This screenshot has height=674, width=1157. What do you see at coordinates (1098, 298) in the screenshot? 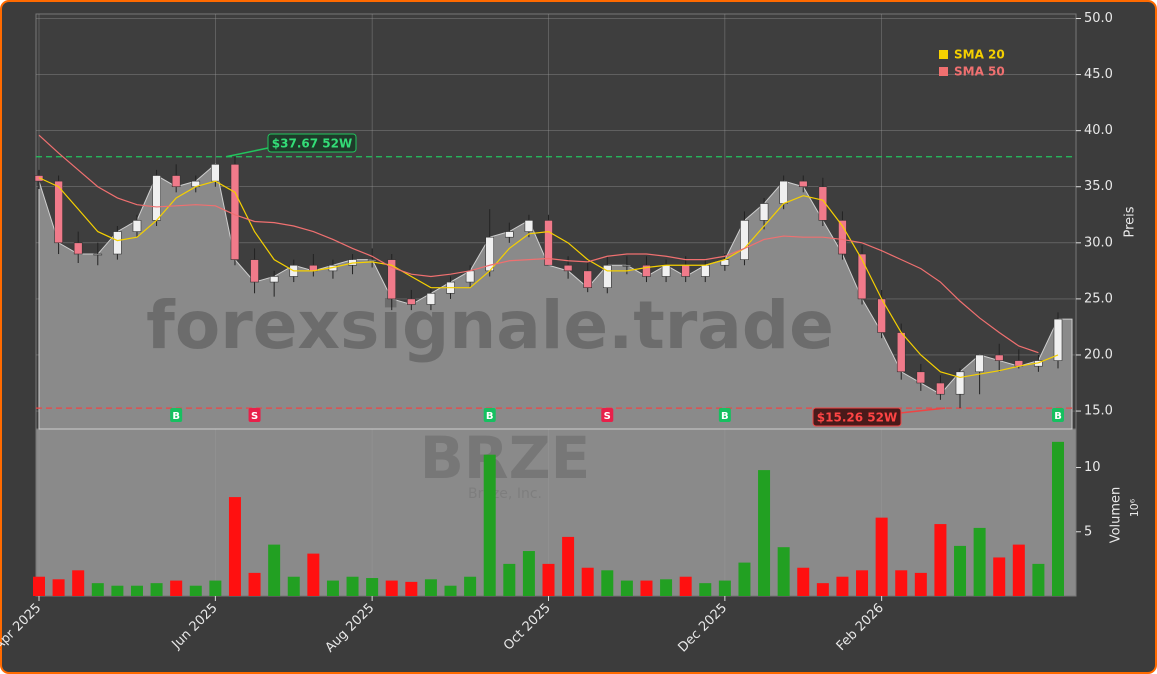
I see `y-tick-label: 25.0` at bounding box center [1098, 298].